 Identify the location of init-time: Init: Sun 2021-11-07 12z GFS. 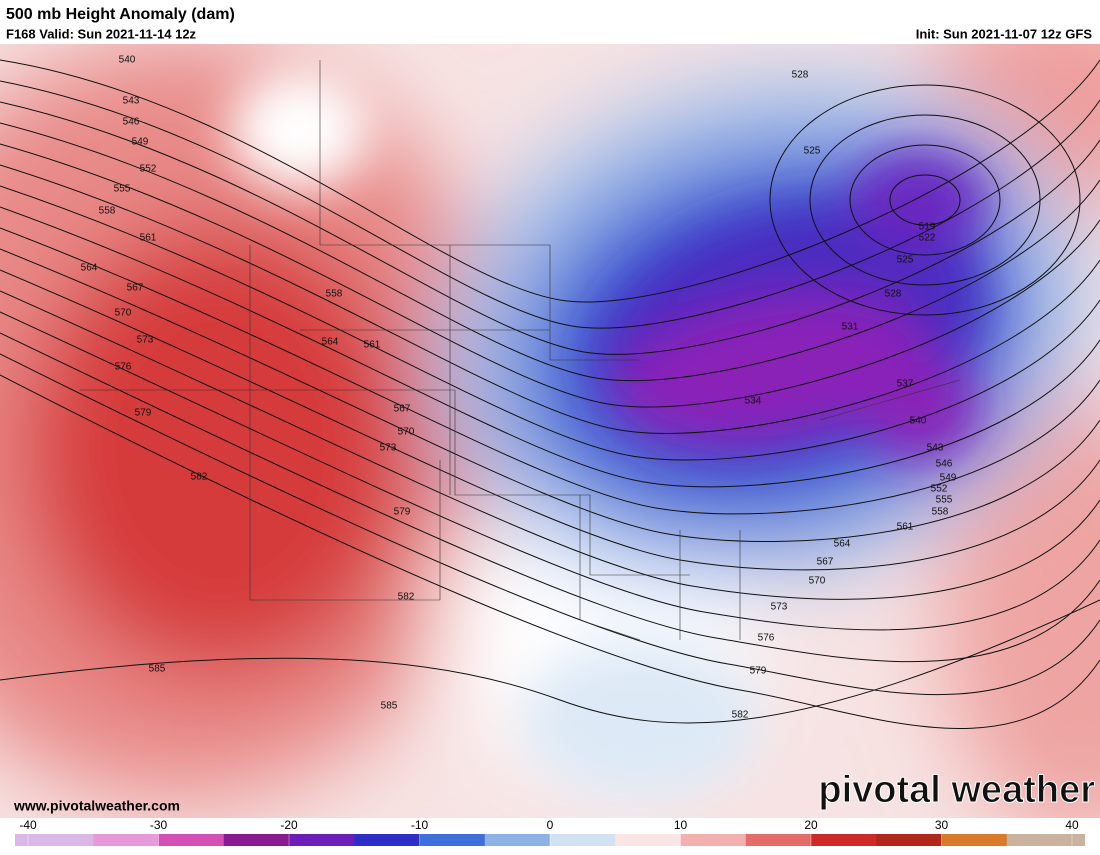
(1004, 33).